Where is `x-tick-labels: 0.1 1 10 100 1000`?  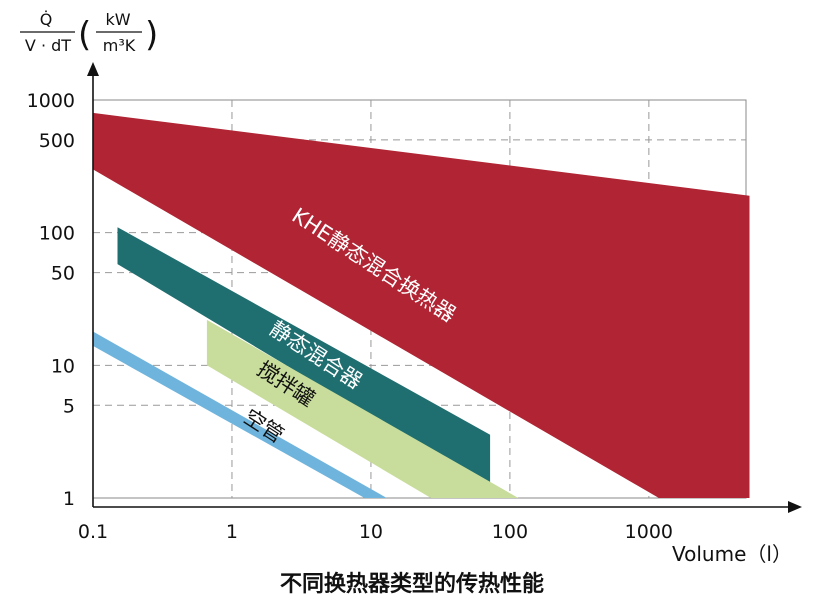
x-tick-labels: 0.1 1 10 100 1000 is located at coordinates (375, 532).